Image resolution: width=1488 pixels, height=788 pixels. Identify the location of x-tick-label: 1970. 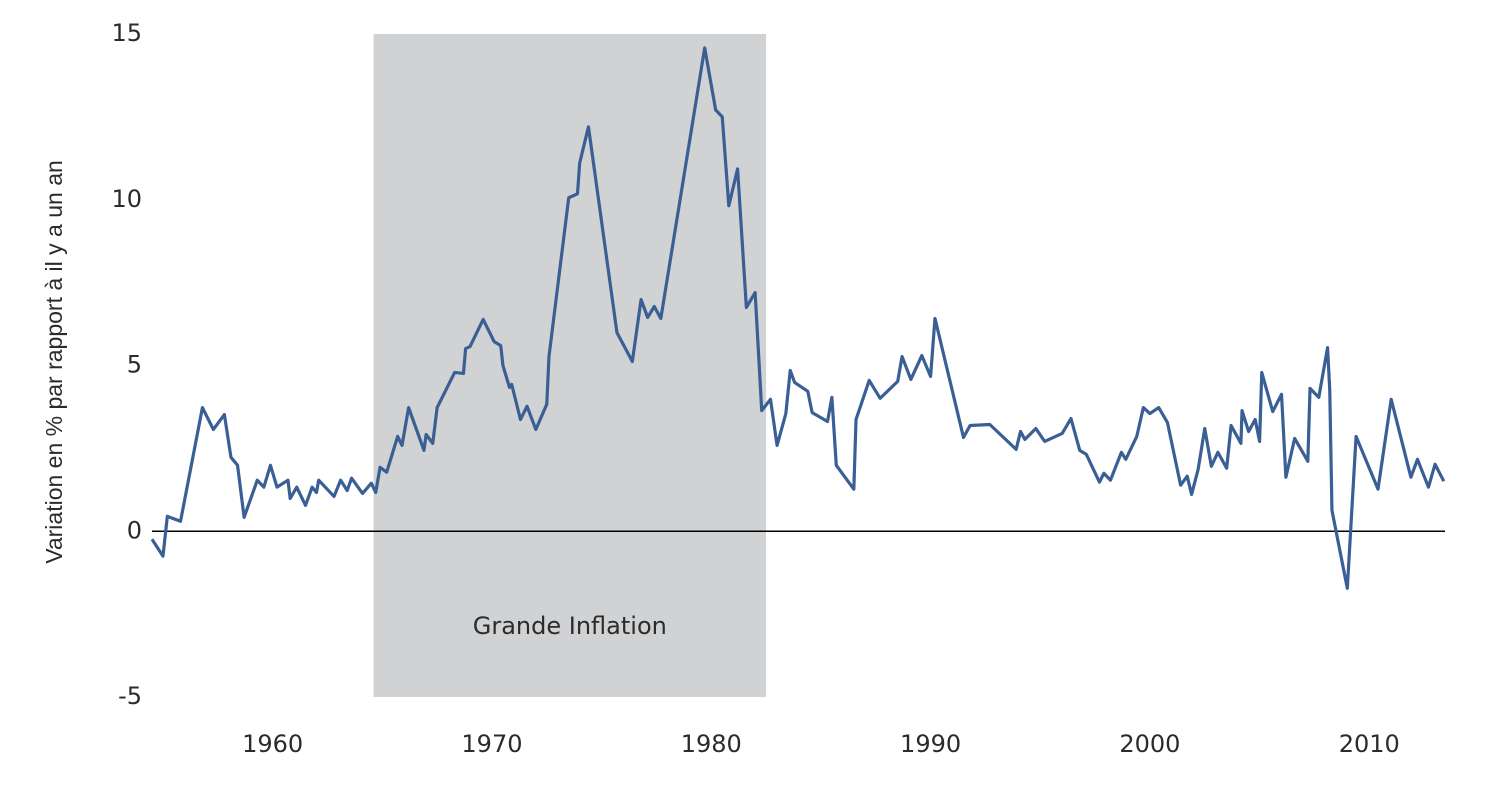
(491, 744).